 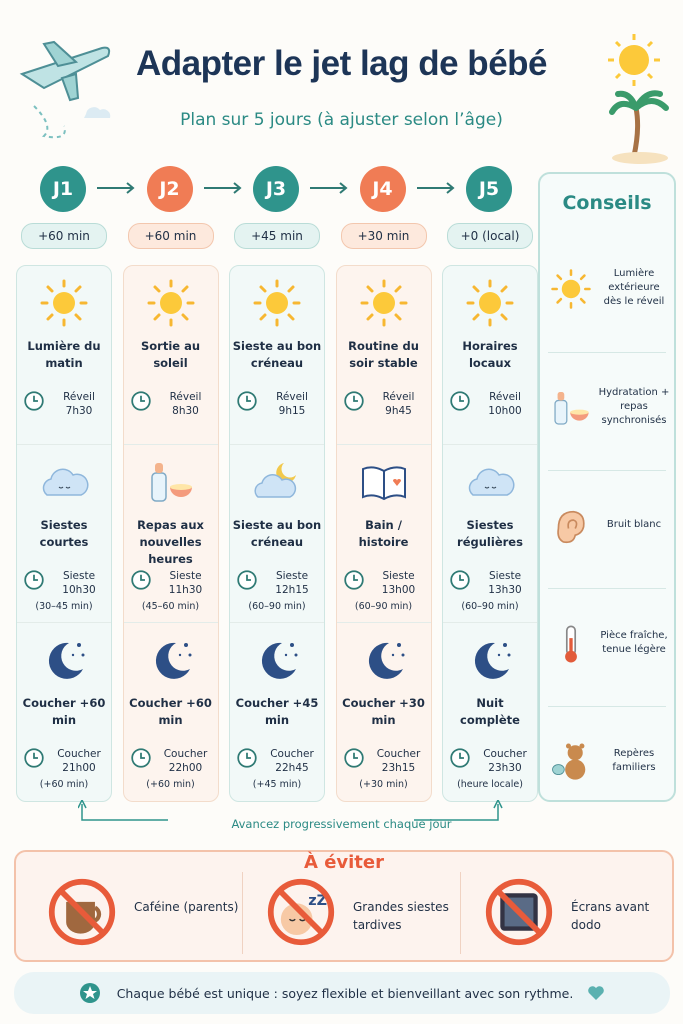 What do you see at coordinates (607, 203) in the screenshot?
I see `tips-title: Conseils` at bounding box center [607, 203].